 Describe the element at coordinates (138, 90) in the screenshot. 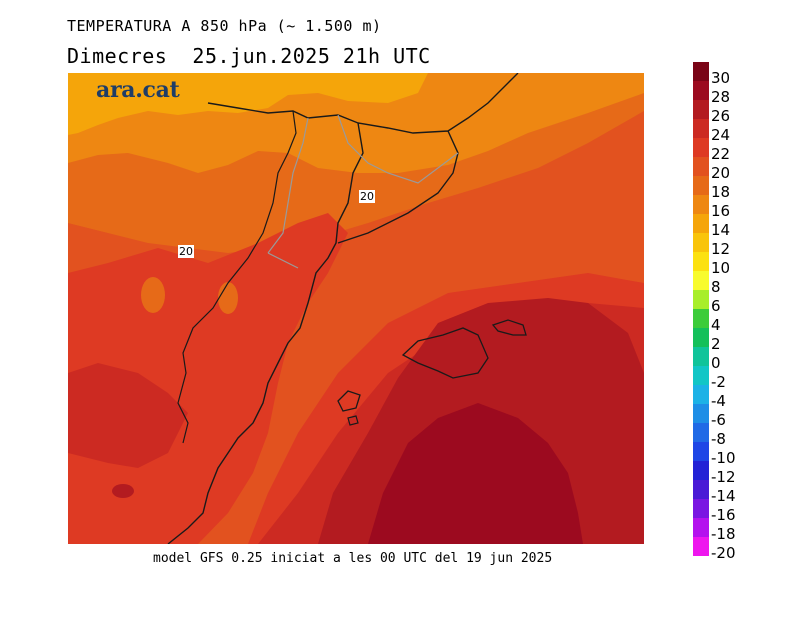

I see `brand-logo: ara.cat` at that location.